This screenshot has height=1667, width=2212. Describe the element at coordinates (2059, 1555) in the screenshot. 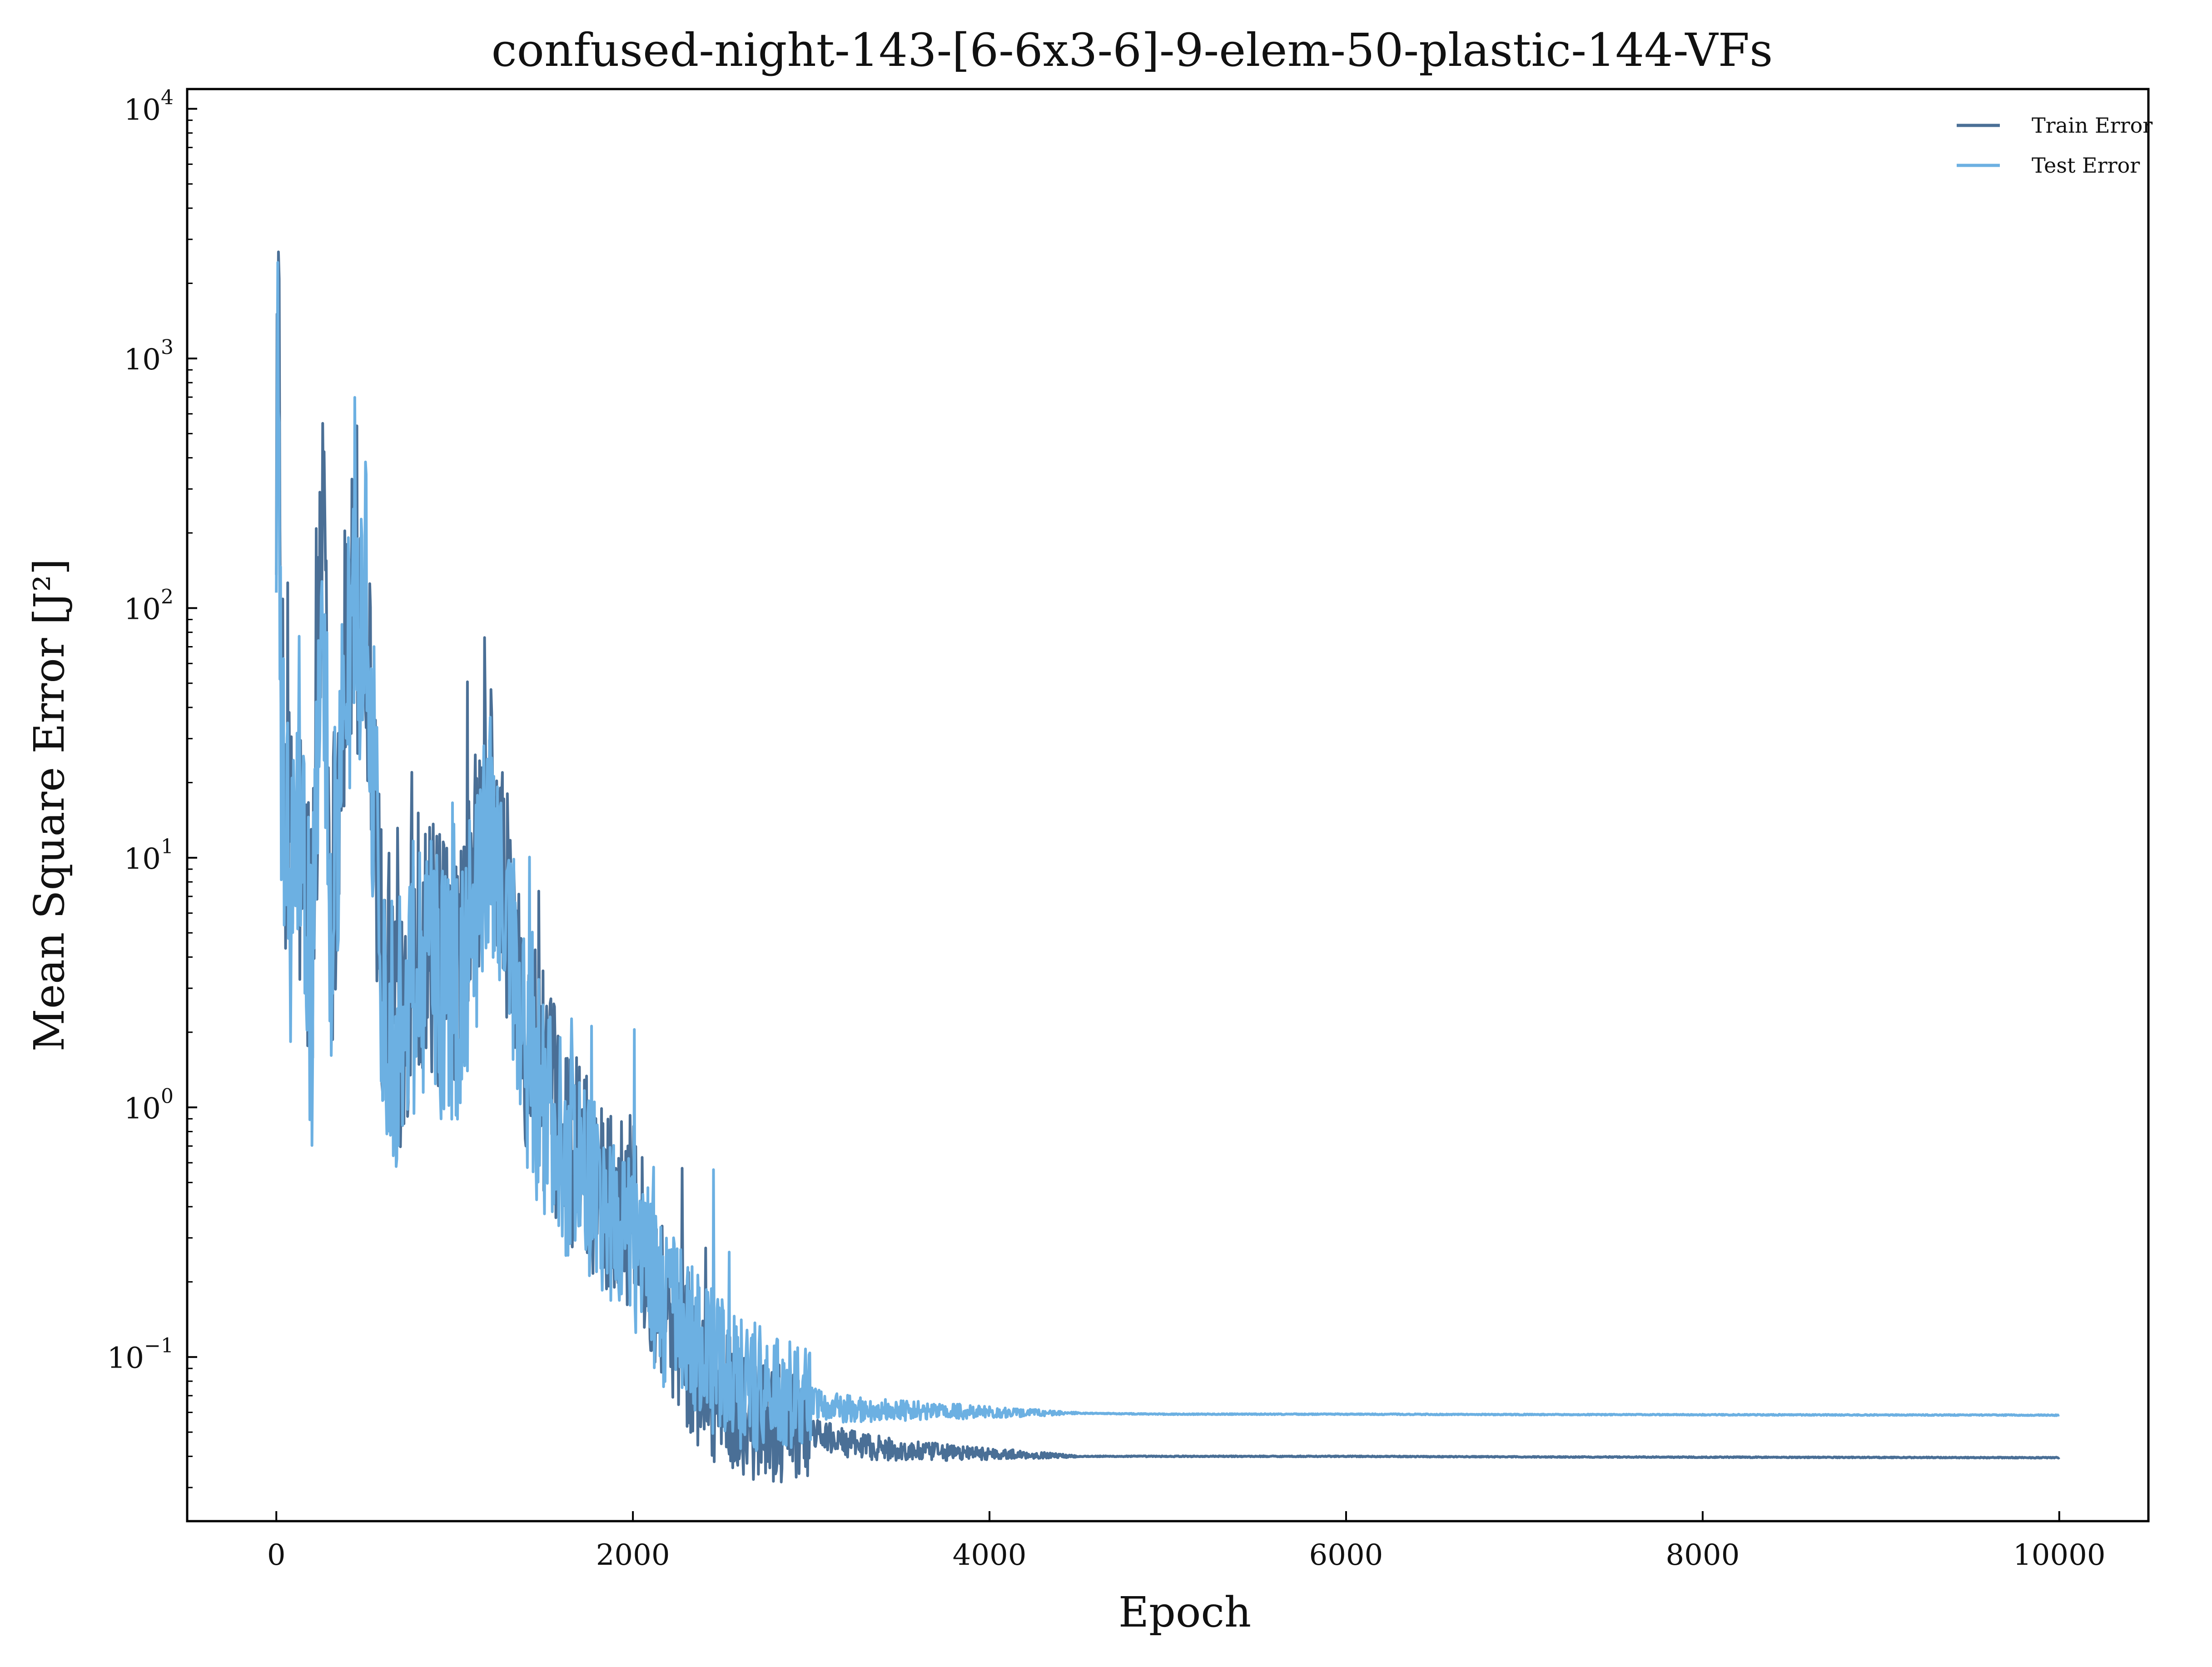

I see `x-tick-label: 10000` at that location.